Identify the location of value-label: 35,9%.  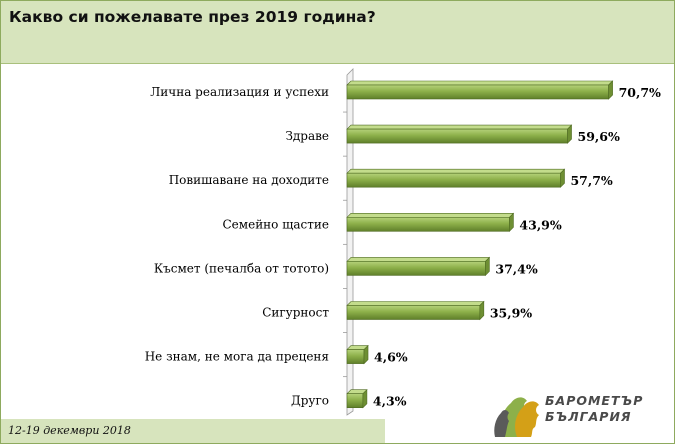
(511, 313).